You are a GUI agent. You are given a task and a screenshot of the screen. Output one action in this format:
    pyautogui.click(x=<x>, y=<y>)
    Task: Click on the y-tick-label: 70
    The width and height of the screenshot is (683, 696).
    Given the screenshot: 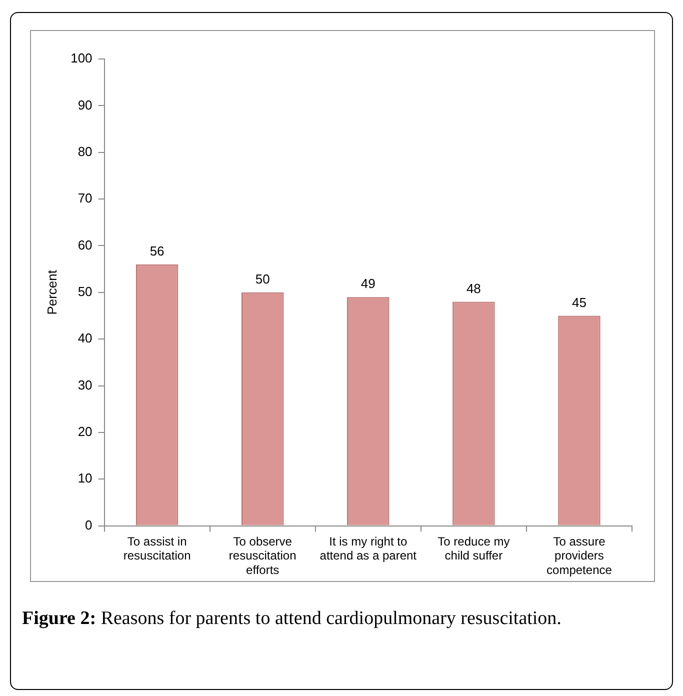 What is the action you would take?
    pyautogui.click(x=85, y=198)
    